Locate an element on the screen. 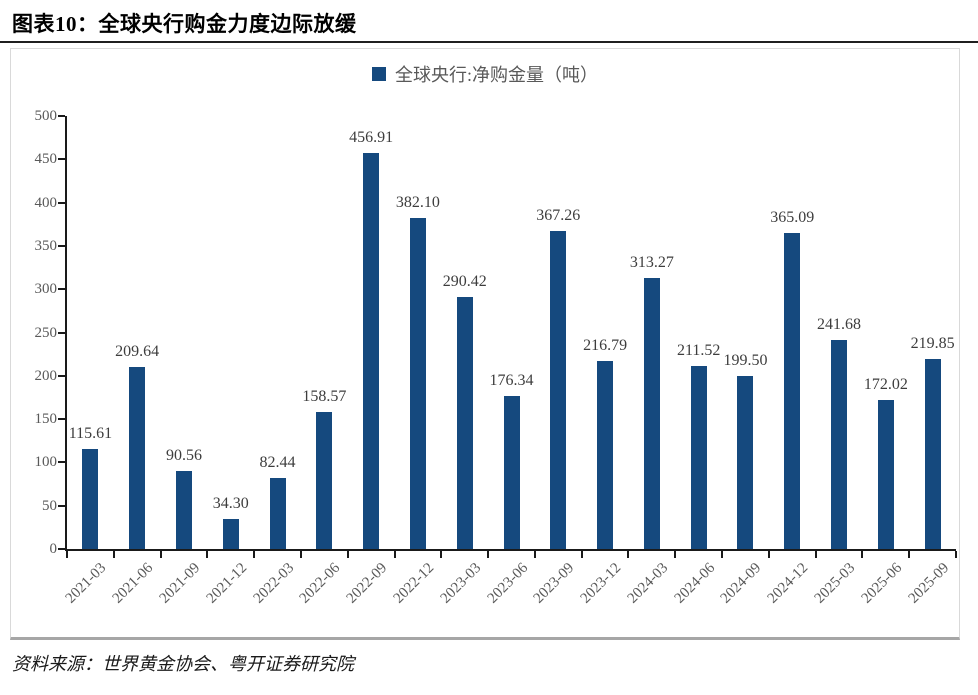  bar-value-label: 82.44 is located at coordinates (277, 462).